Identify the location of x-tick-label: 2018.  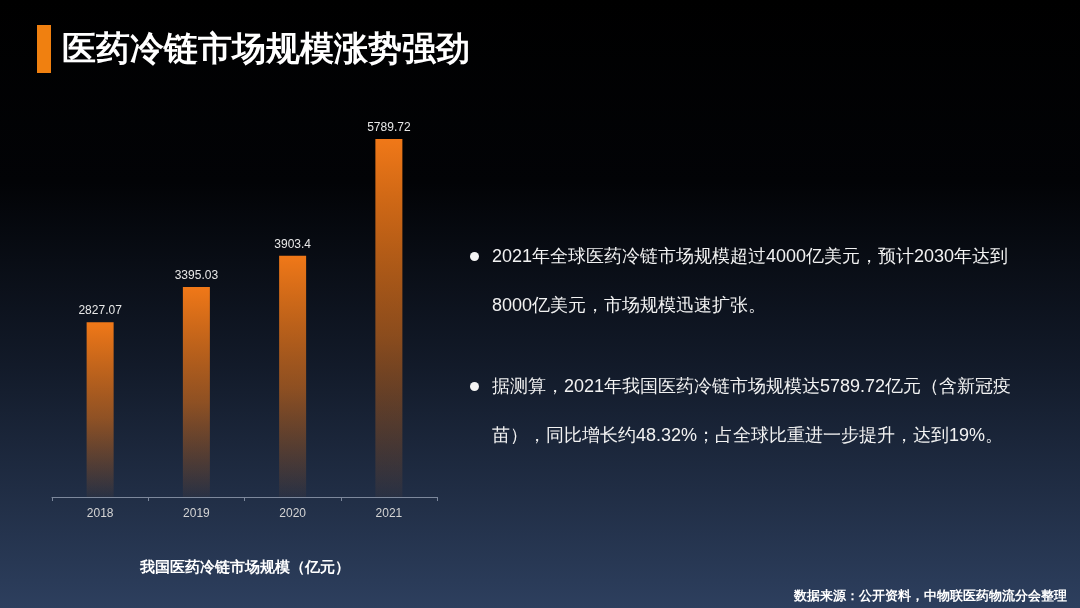
(100, 513).